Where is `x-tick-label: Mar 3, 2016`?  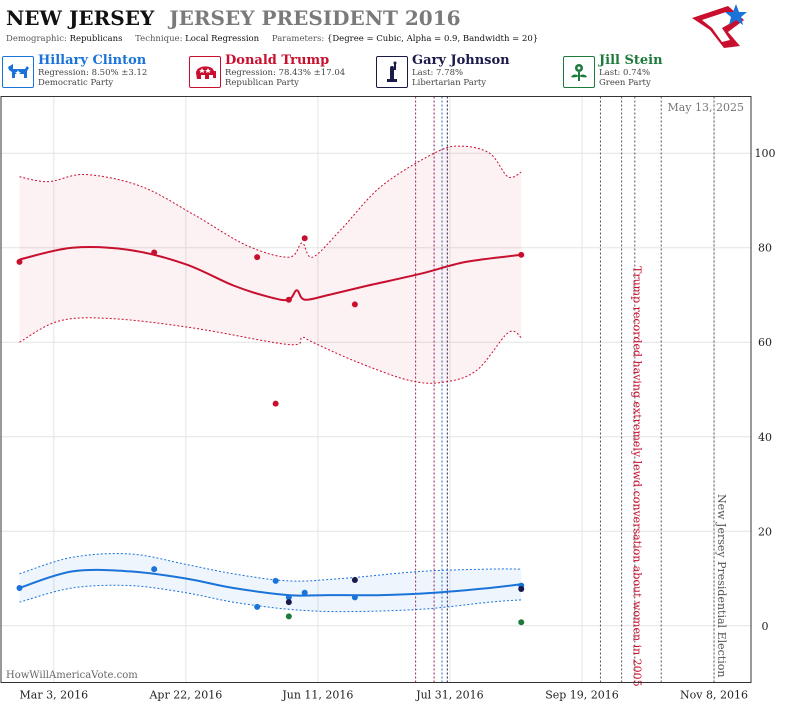 x-tick-label: Mar 3, 2016 is located at coordinates (54, 695).